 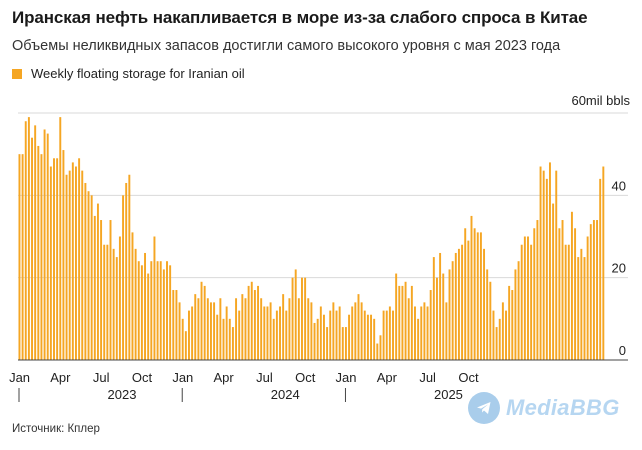 I want to click on watermark-text: MediaBBG, so click(x=563, y=407).